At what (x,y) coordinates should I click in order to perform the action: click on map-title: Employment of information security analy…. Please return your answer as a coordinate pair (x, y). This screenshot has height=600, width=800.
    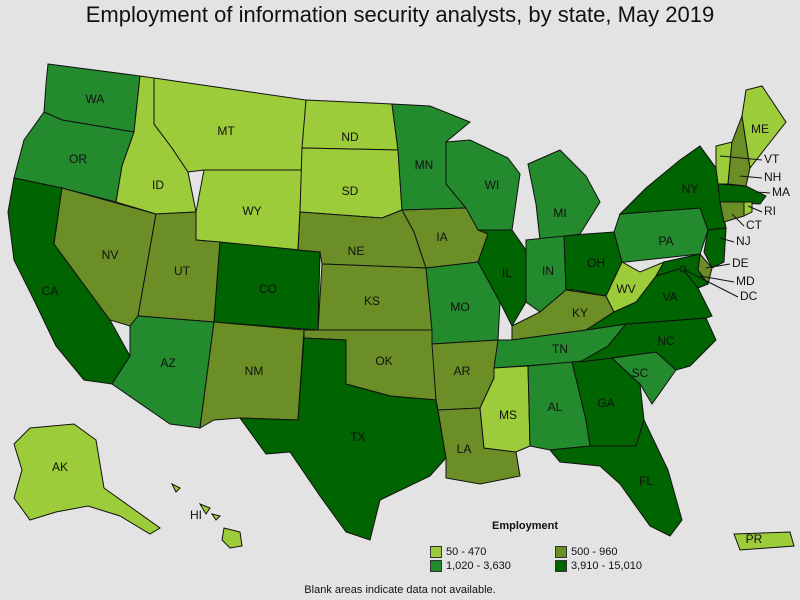
    Looking at the image, I should click on (400, 14).